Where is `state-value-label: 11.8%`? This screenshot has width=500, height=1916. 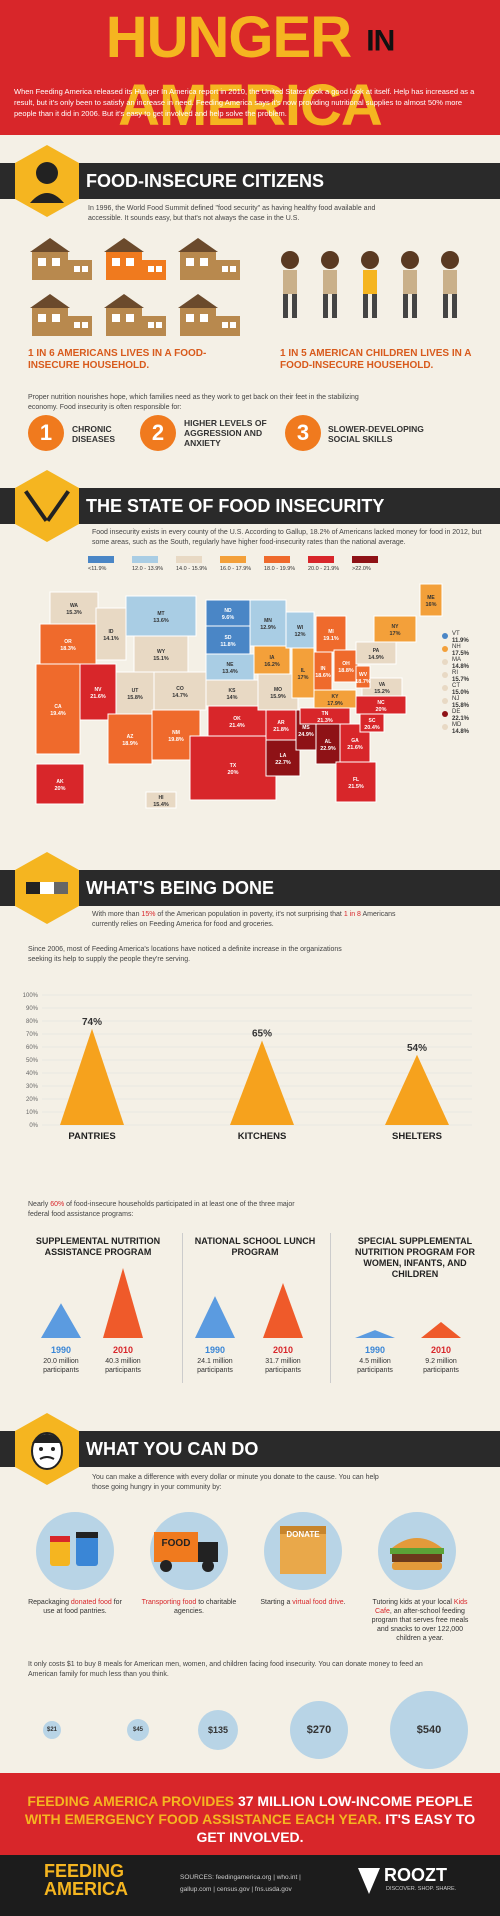 state-value-label: 11.8% is located at coordinates (227, 645).